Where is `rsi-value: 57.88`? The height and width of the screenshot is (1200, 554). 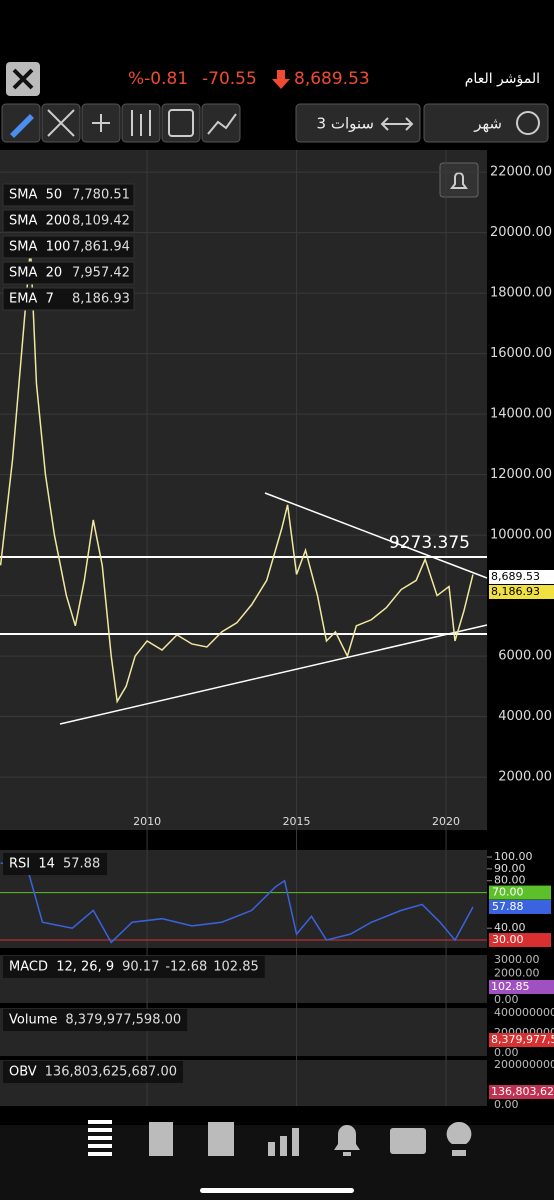
rsi-value: 57.88 is located at coordinates (81, 864).